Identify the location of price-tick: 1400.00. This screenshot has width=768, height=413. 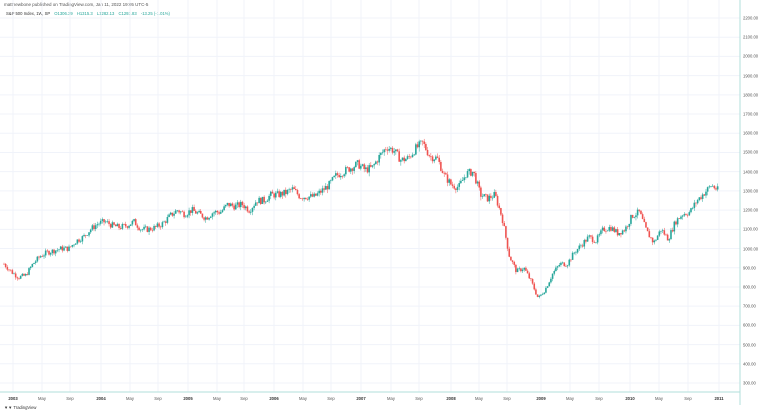
(751, 172).